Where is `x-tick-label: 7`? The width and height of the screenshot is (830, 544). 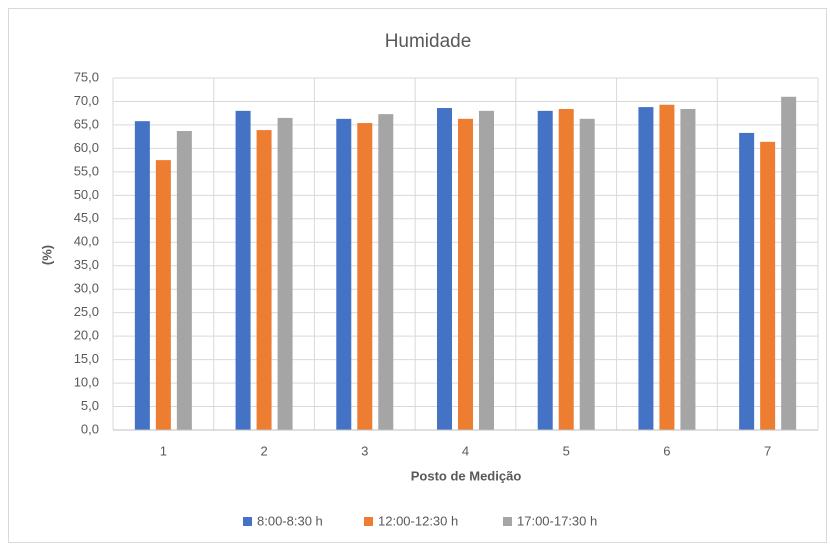
x-tick-label: 7 is located at coordinates (767, 450).